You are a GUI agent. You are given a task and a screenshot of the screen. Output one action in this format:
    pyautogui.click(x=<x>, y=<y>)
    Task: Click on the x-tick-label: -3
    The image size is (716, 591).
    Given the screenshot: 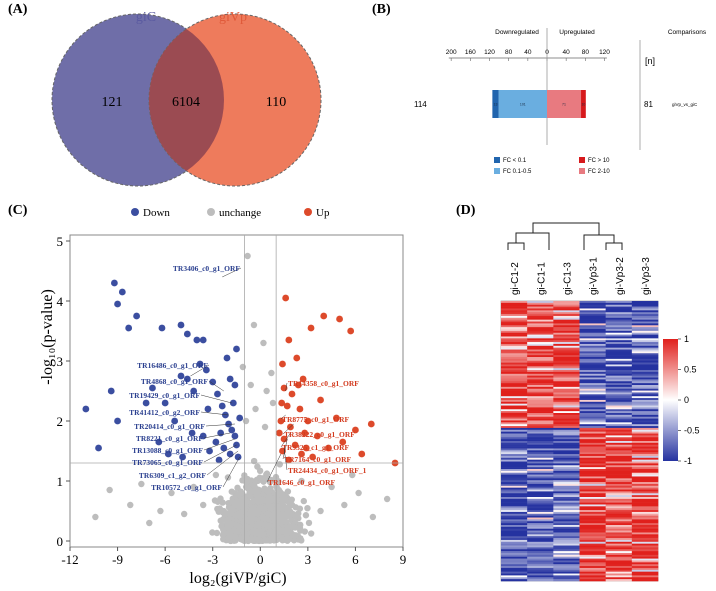 What is the action you would take?
    pyautogui.click(x=212, y=559)
    